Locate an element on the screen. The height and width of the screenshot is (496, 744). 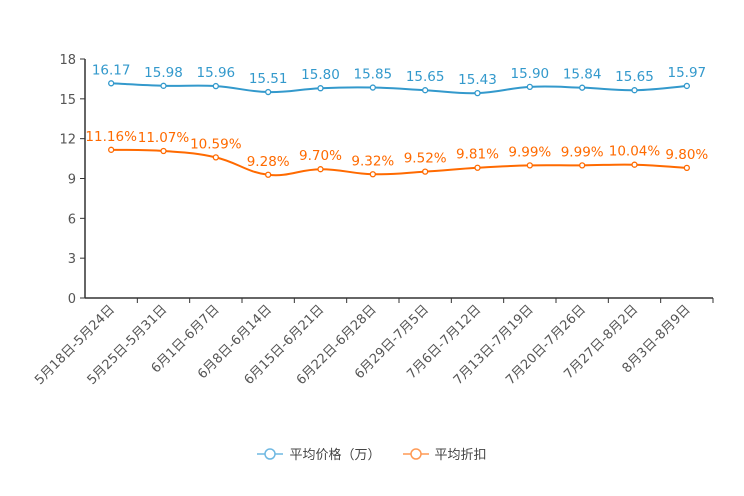
legend: 平均价格（万） 平均折扣 is located at coordinates (372, 453).